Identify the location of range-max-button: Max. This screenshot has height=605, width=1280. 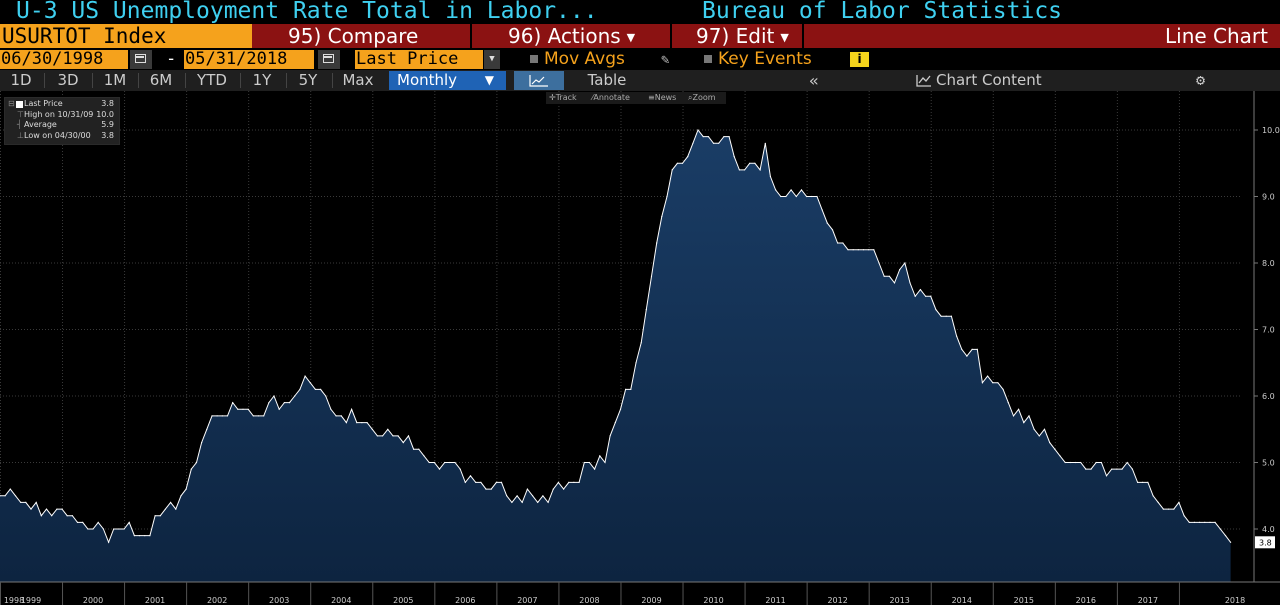
(358, 80).